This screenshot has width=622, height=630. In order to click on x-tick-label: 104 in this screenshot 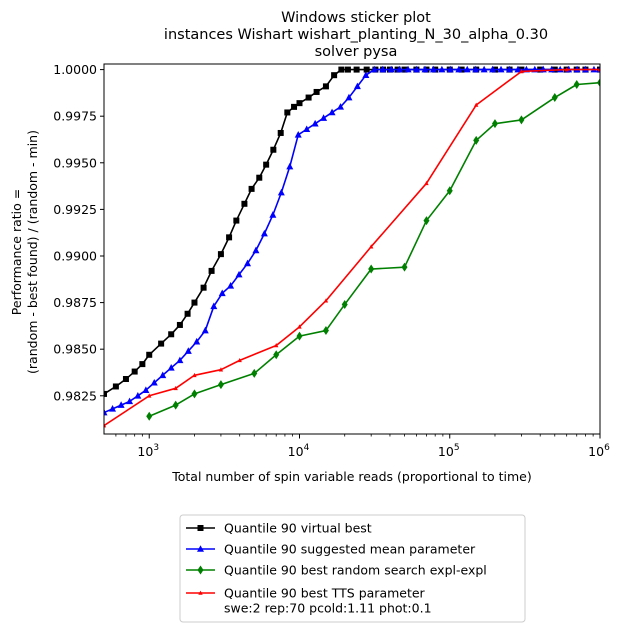, I will do `click(299, 451)`.